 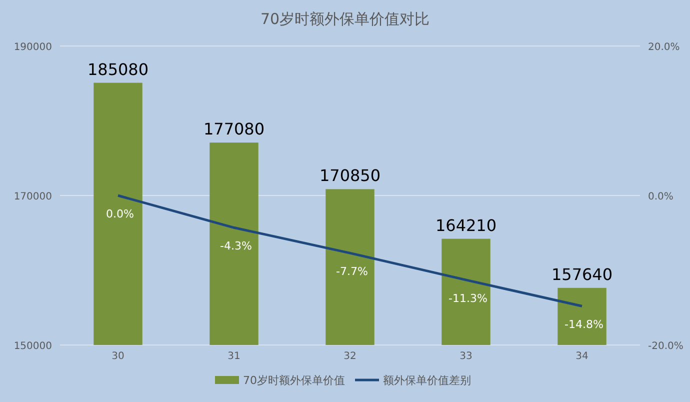 I want to click on x-tick-label: 32, so click(x=350, y=356).